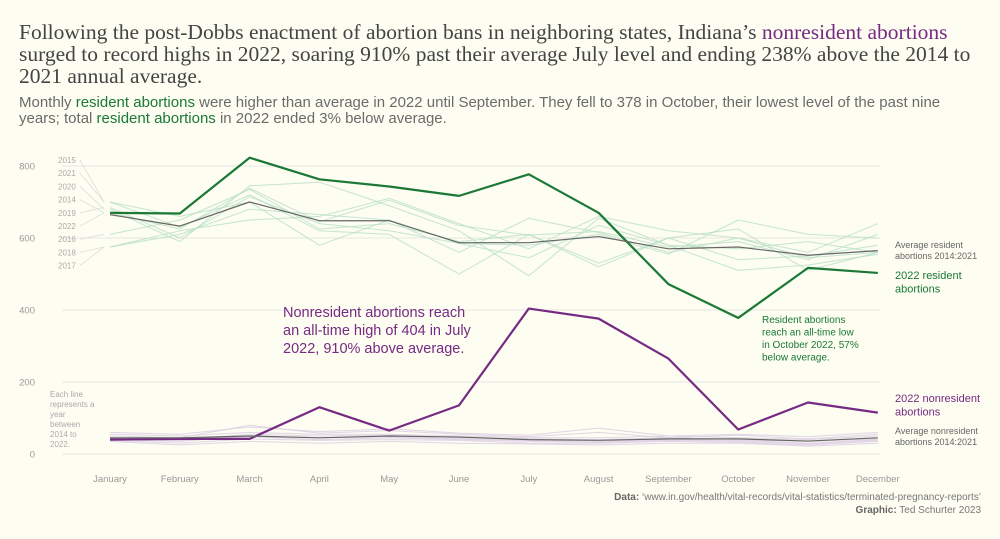  I want to click on year-label: 2016, so click(67, 239).